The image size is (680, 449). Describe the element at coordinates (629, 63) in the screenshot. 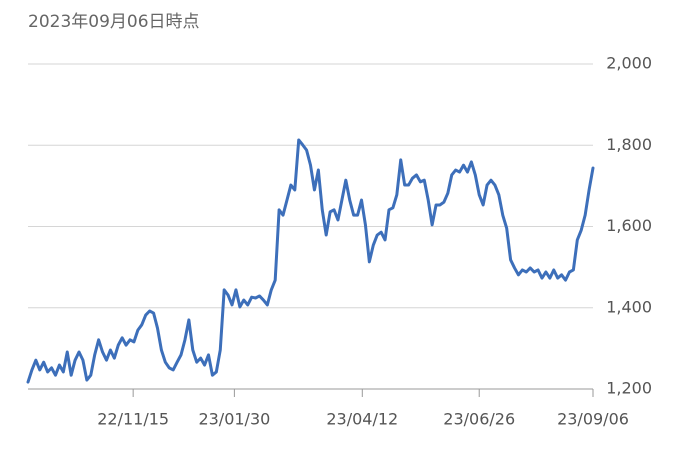

I see `y-tick-label: 2,000` at that location.